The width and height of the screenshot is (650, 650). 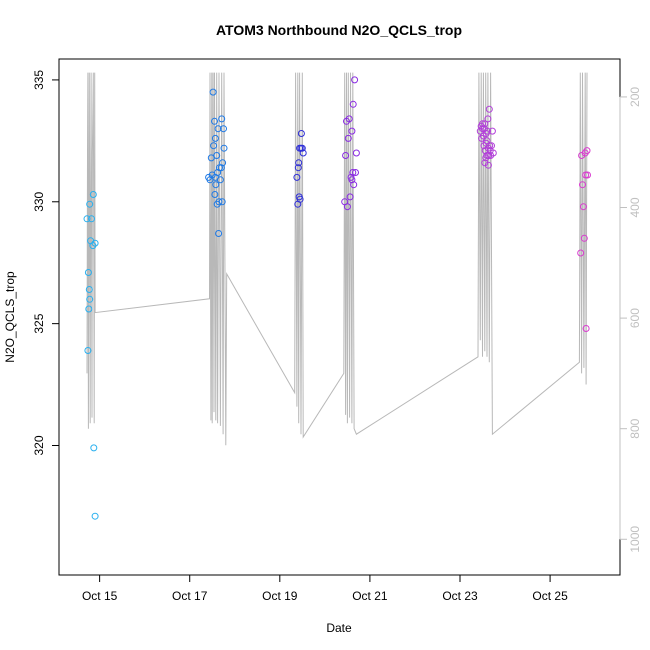 What do you see at coordinates (635, 428) in the screenshot?
I see `y2-tick-label: 800` at bounding box center [635, 428].